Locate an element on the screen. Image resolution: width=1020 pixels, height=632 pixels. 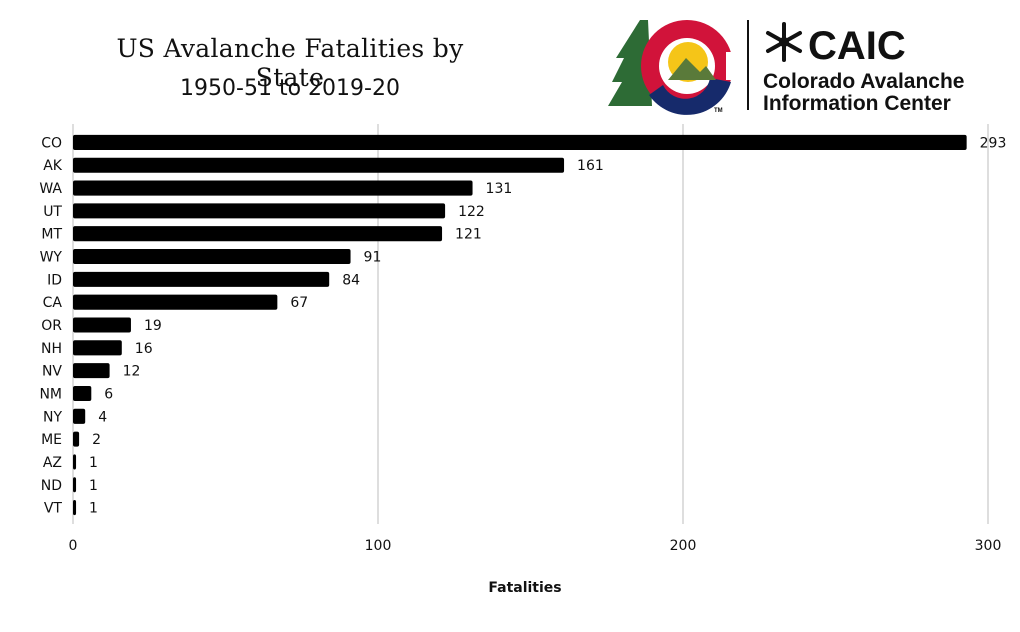
value-label: 122 is located at coordinates (471, 212).